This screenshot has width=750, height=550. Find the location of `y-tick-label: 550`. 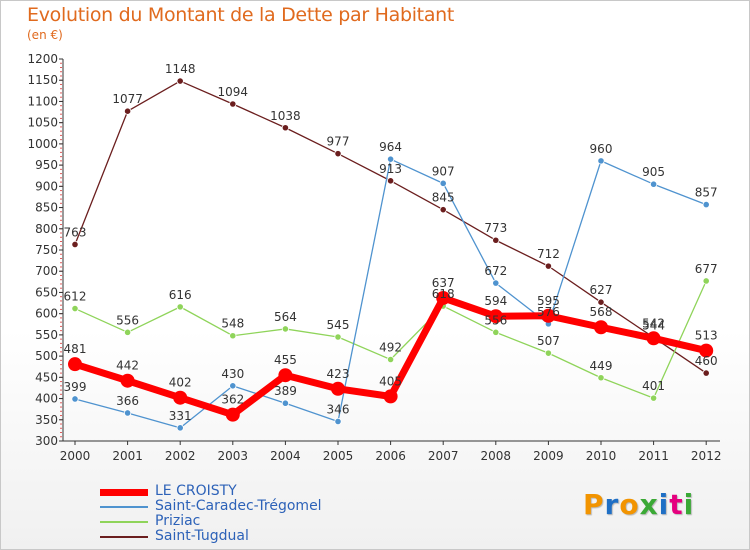

y-tick-label: 550 is located at coordinates (46, 335).